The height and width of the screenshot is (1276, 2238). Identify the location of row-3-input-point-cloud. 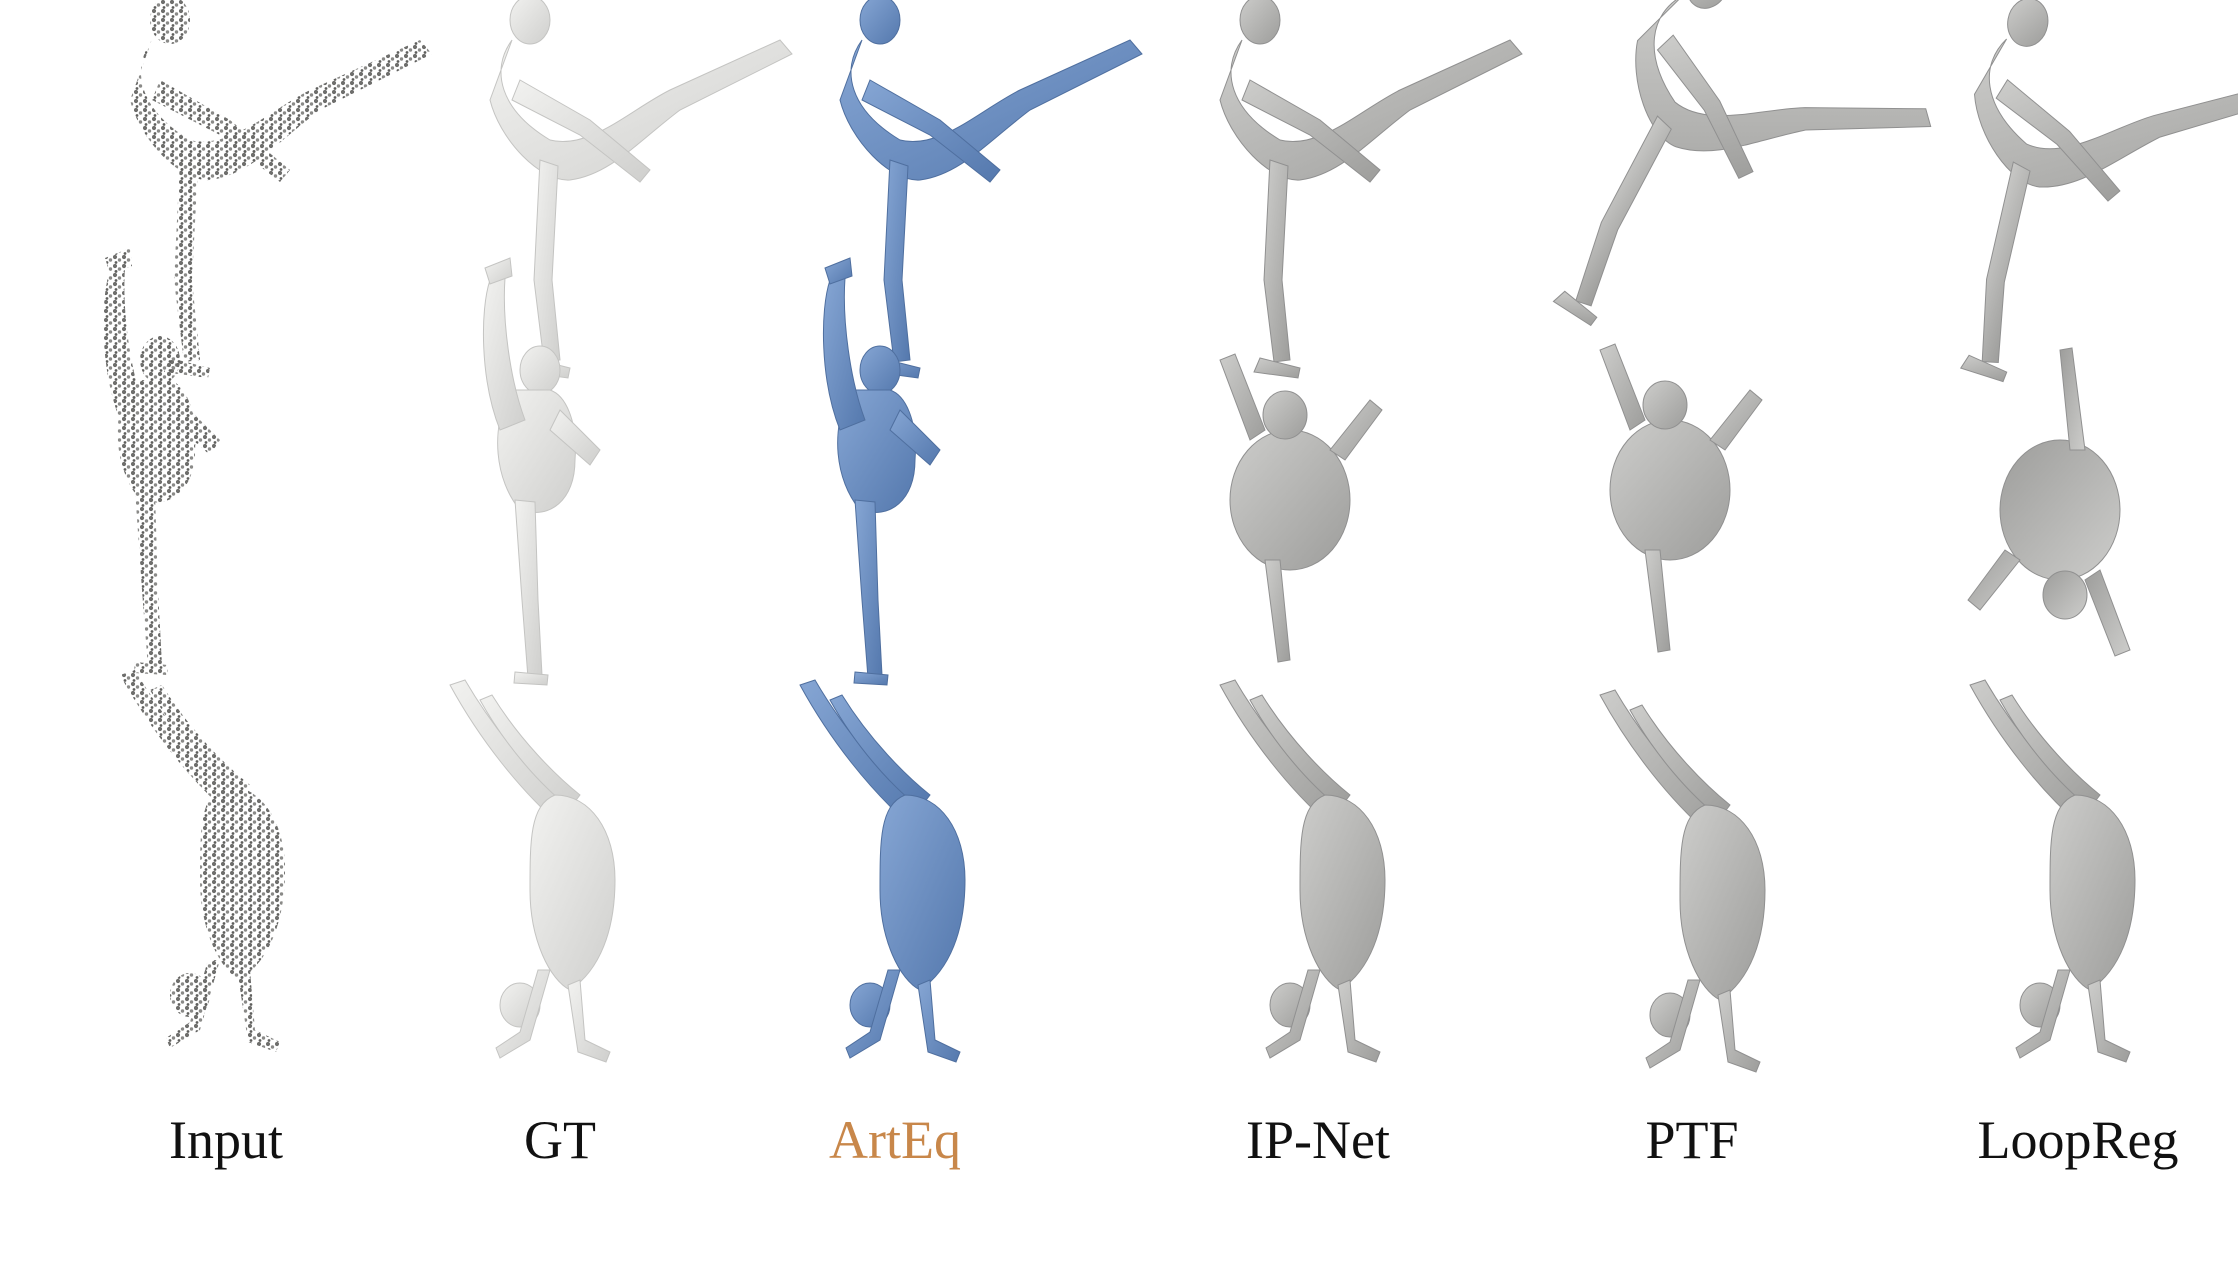
(202, 861).